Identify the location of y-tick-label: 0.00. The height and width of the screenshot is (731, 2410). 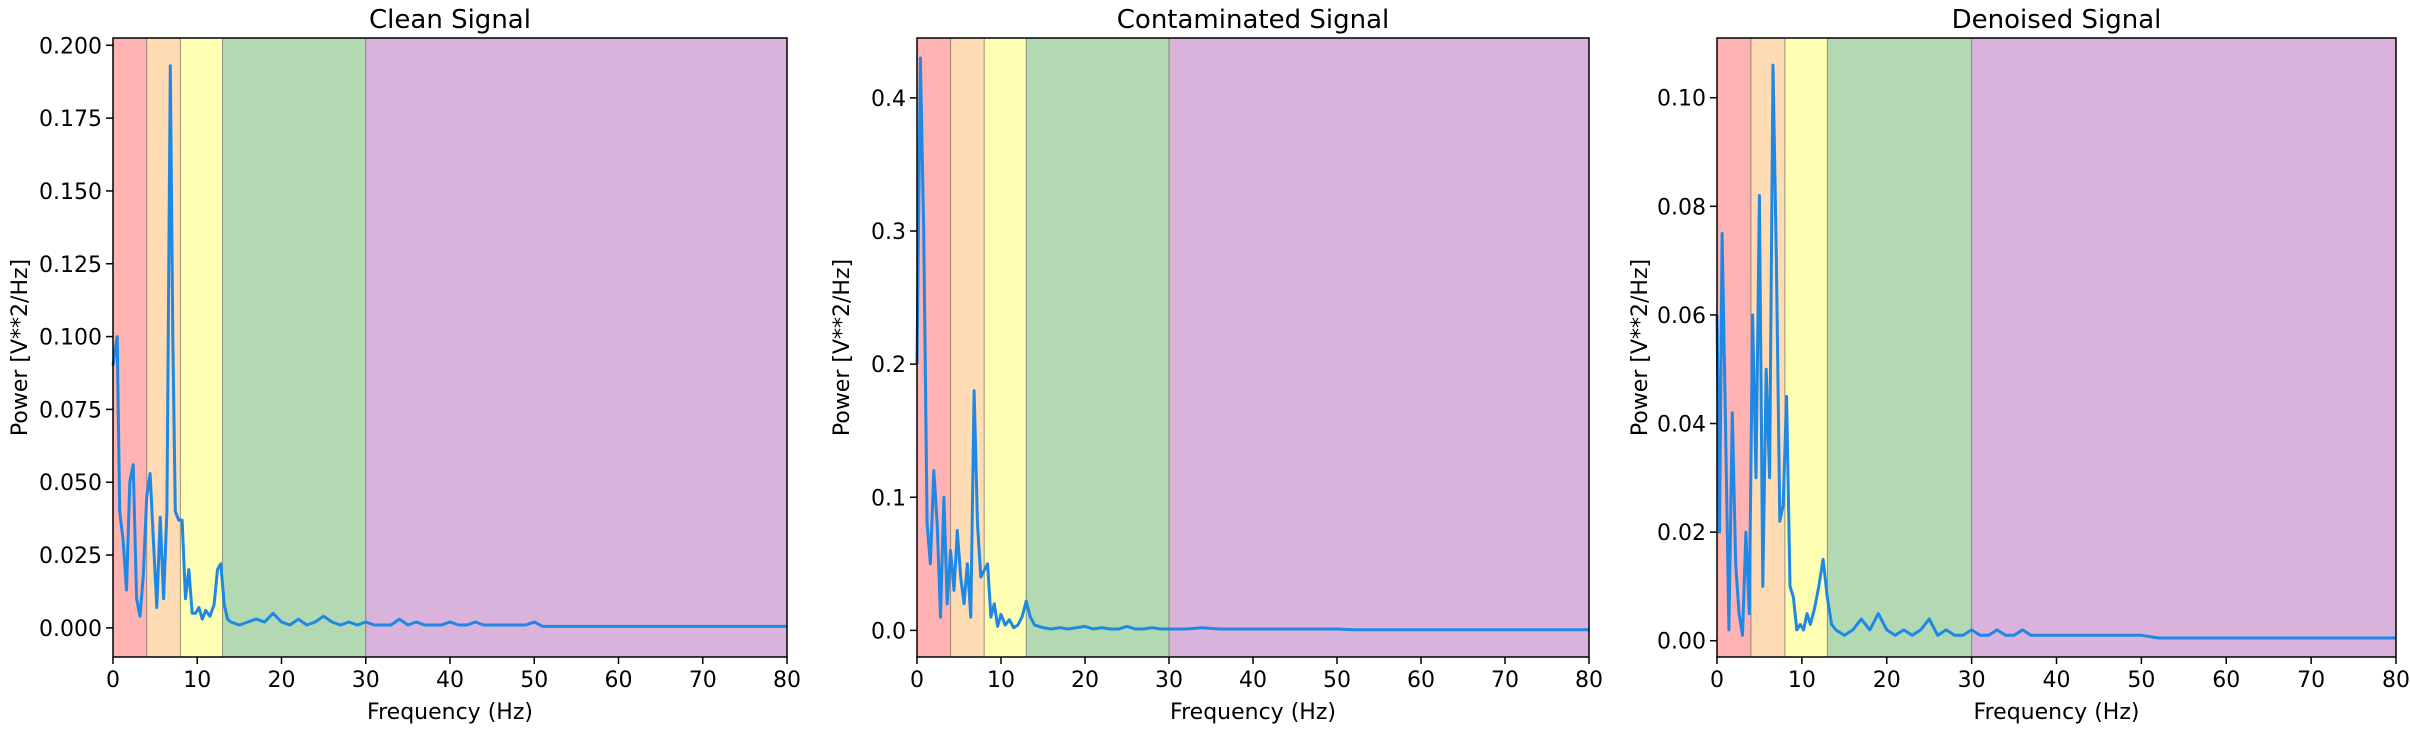
(1681, 642).